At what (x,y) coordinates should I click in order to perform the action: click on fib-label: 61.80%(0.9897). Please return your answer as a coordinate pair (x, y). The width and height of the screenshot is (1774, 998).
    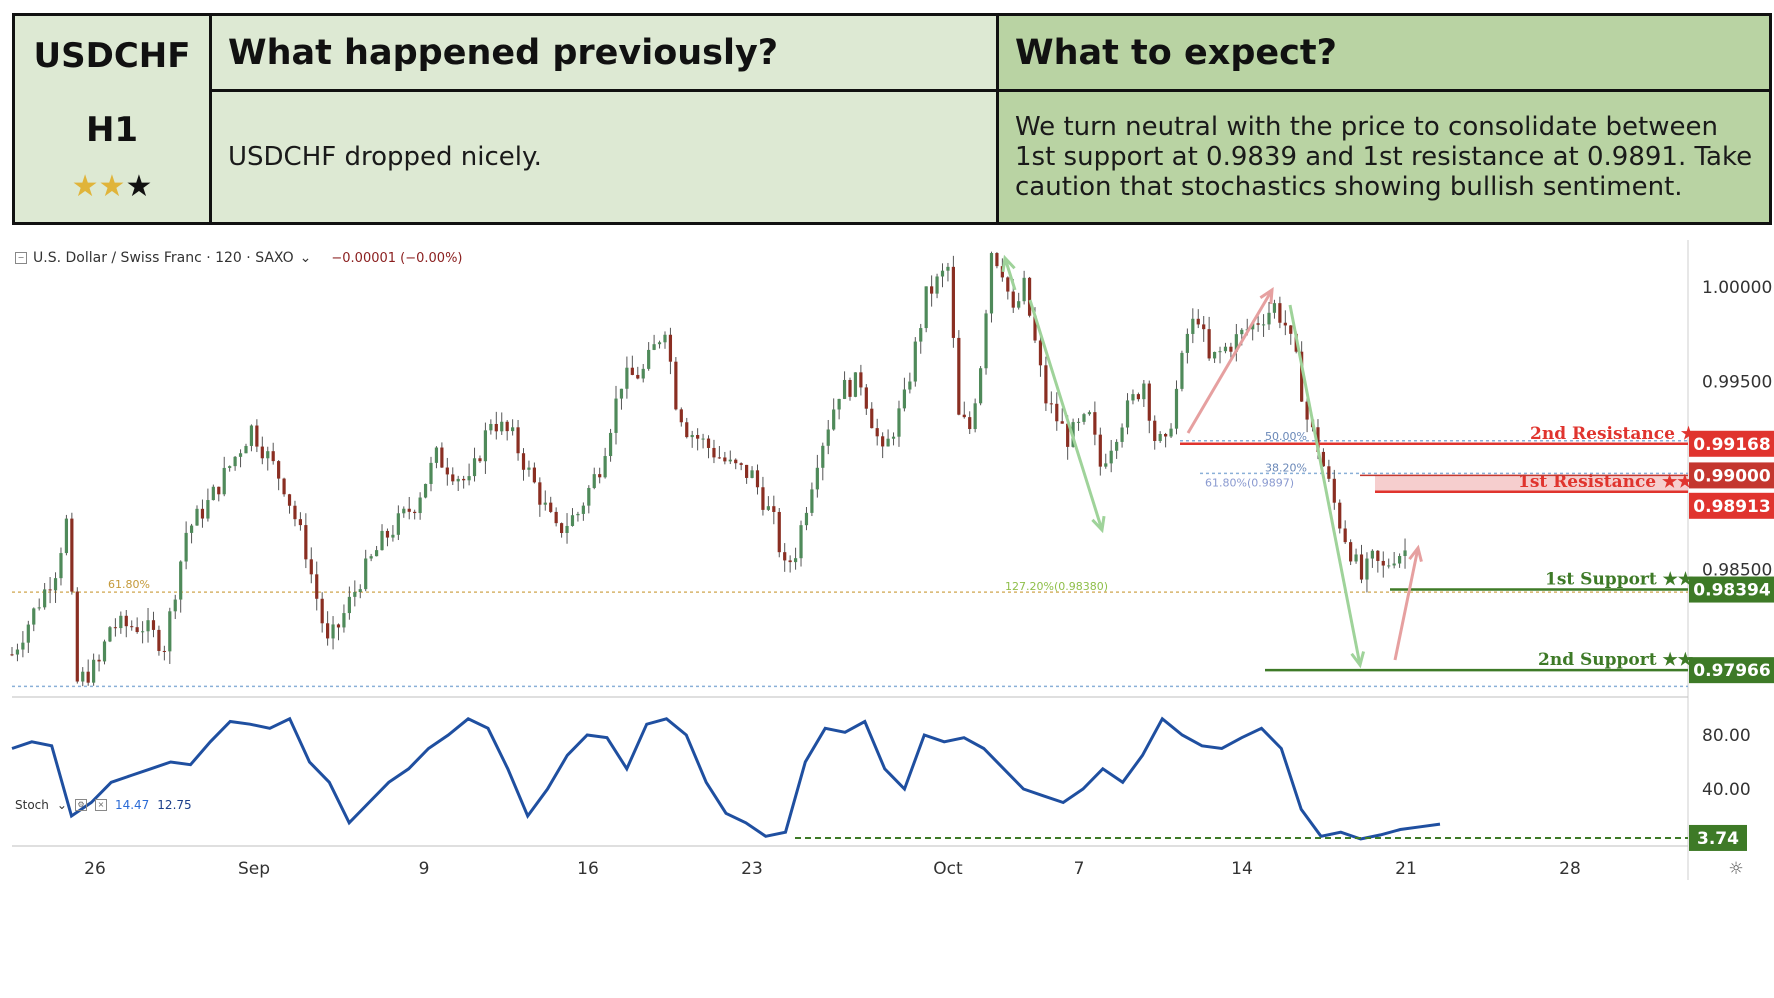
    Looking at the image, I should click on (1249, 482).